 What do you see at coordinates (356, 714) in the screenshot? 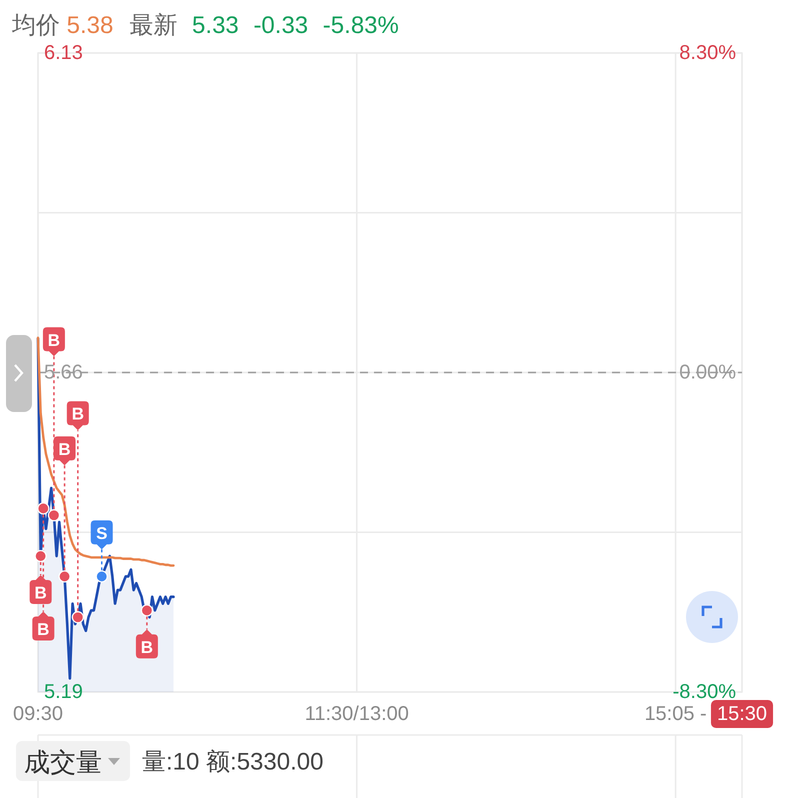
I see `x-category-label: 11:30/13:00` at bounding box center [356, 714].